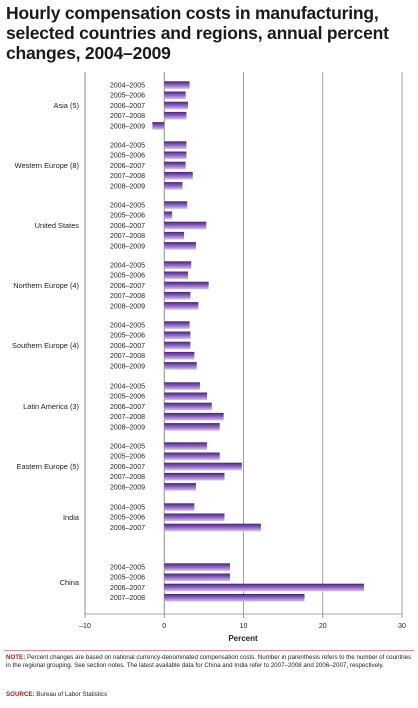  What do you see at coordinates (48, 466) in the screenshot?
I see `group-label: Eastern Europe (5)` at bounding box center [48, 466].